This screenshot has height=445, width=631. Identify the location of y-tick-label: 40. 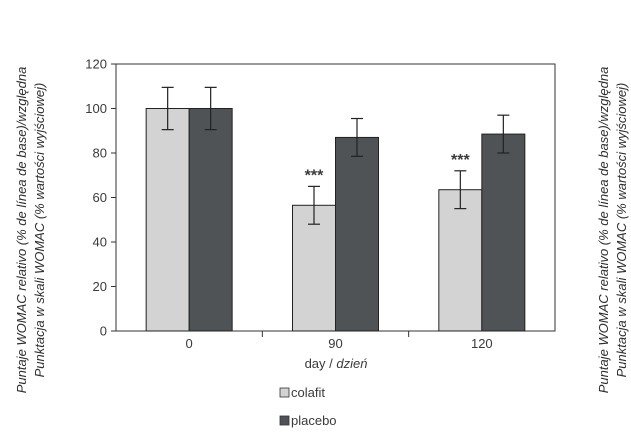
(100, 242).